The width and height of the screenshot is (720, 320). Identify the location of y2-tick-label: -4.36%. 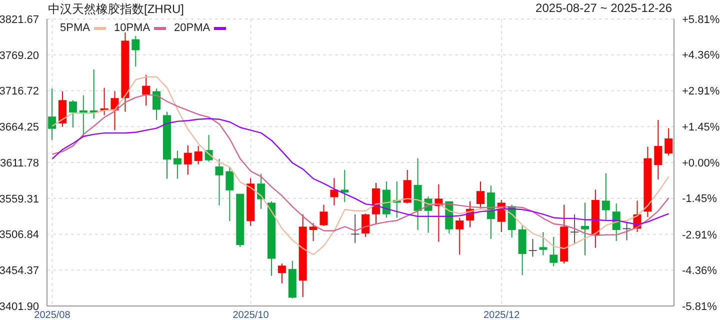
(700, 271).